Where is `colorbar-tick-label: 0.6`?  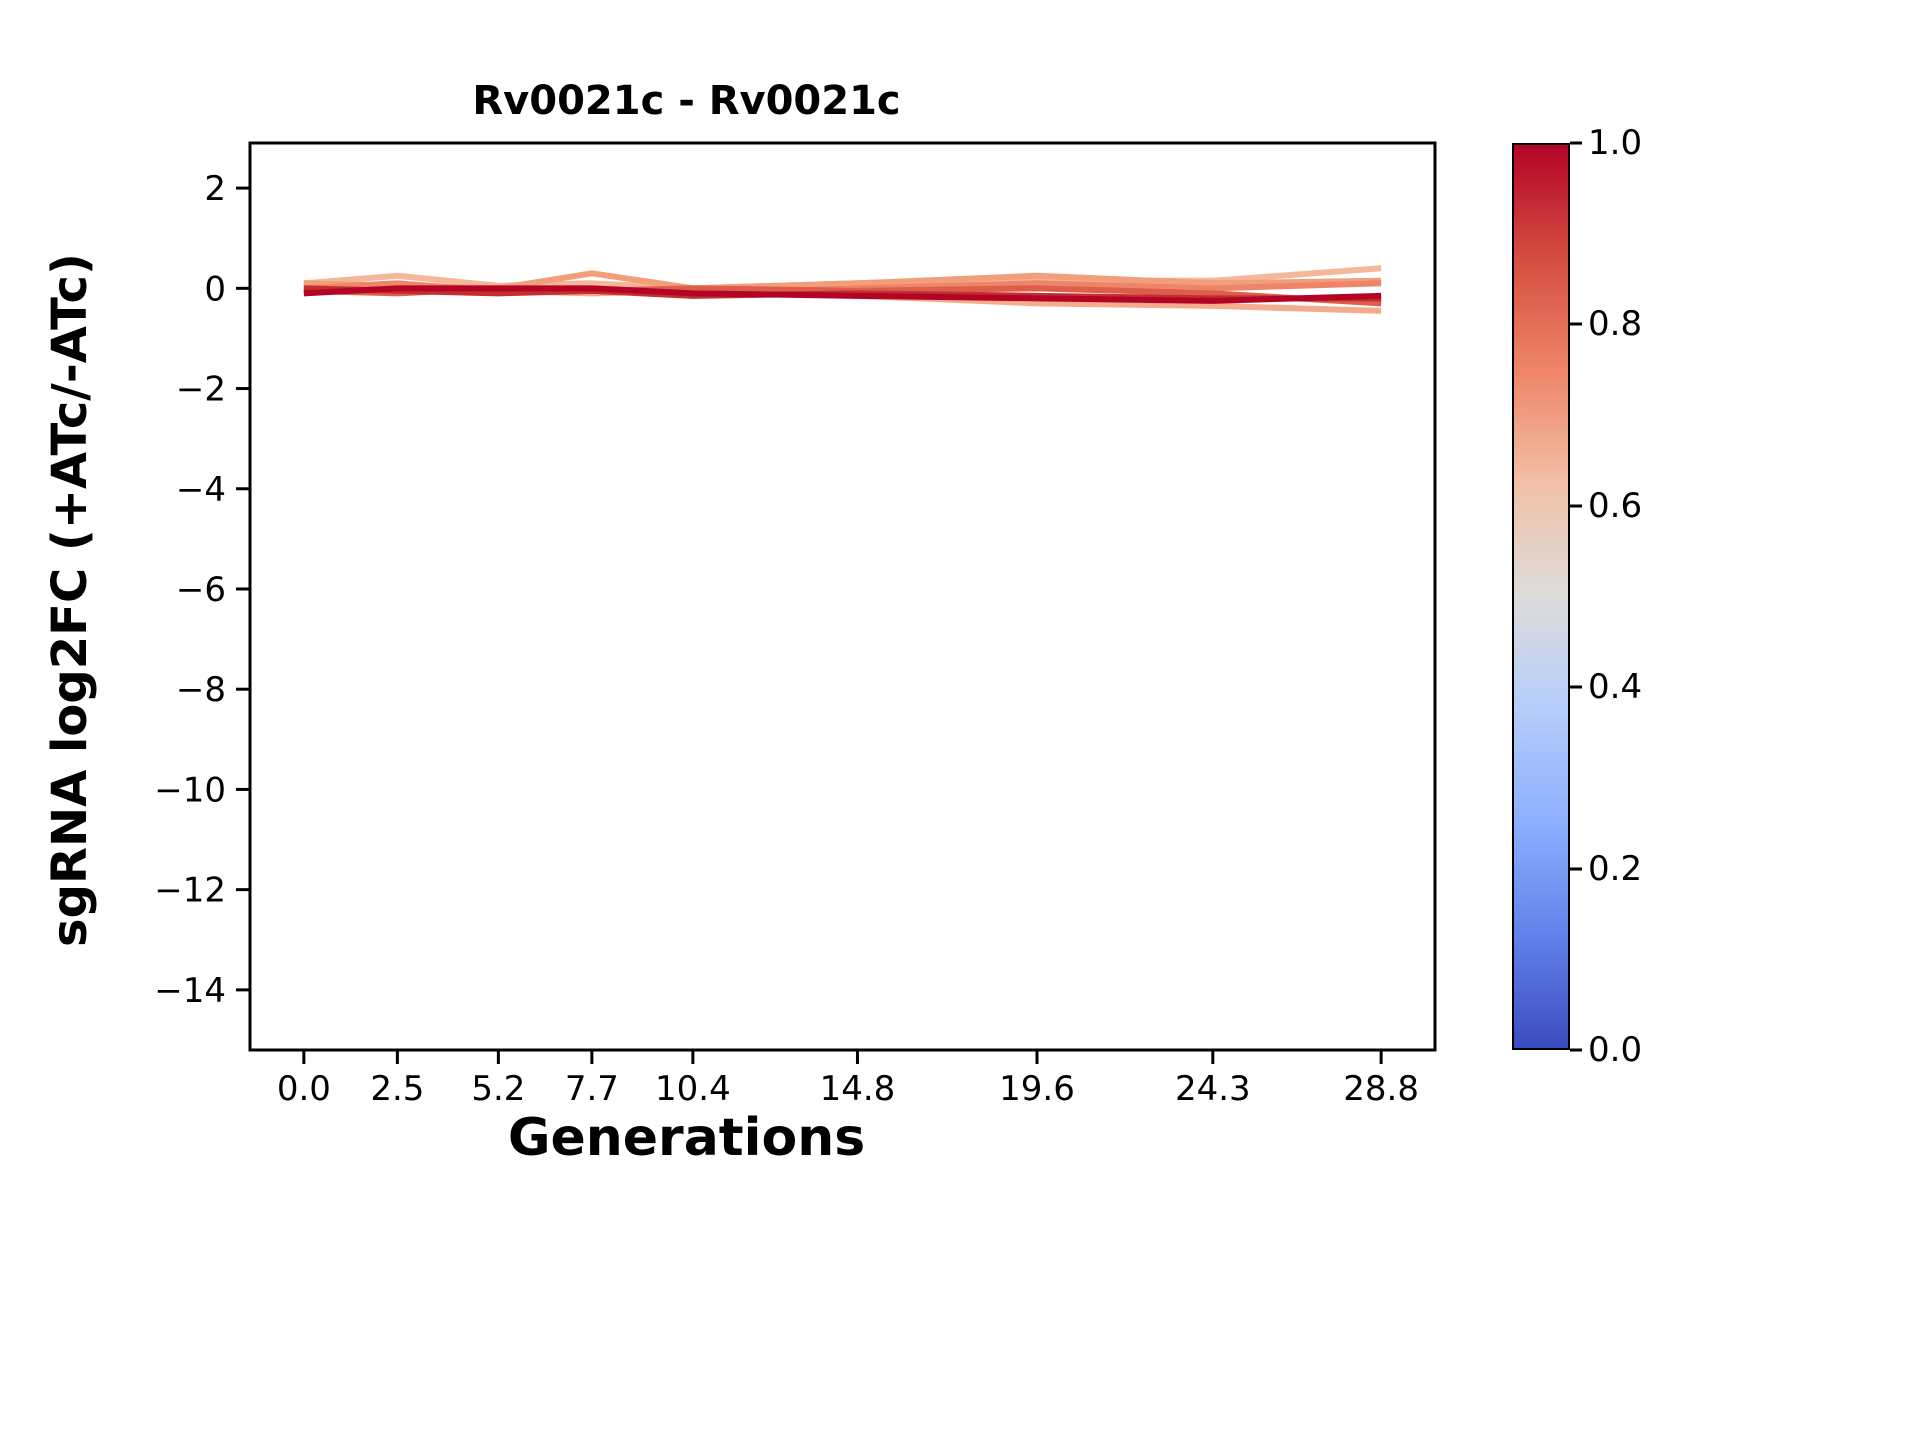
colorbar-tick-label: 0.6 is located at coordinates (1615, 505).